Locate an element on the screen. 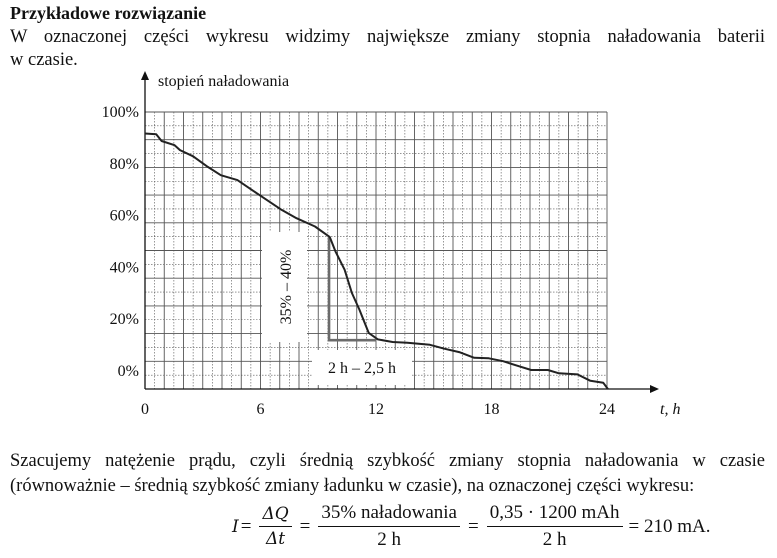  fraction-capacity-time: 0,35 · 1200 mAh 2 h is located at coordinates (554, 526).